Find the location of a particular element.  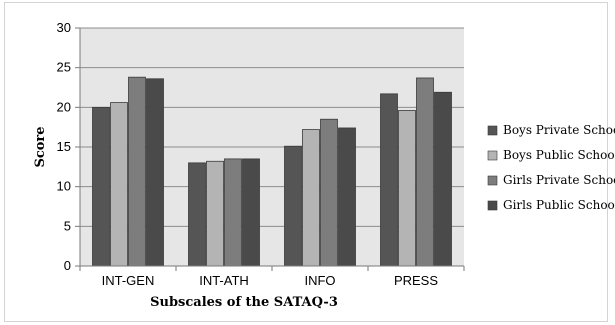

y-axis-title: Score is located at coordinates (40, 146).